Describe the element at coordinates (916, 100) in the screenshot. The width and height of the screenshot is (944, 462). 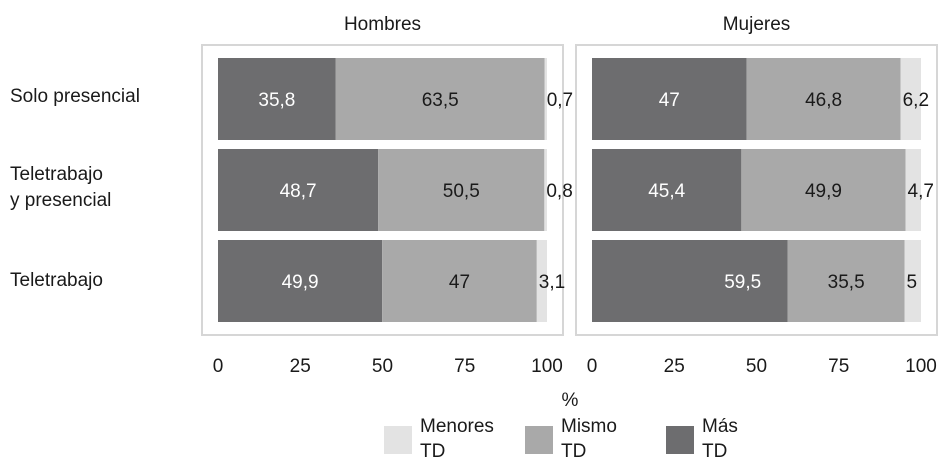
I see `data-label: 6,2` at that location.